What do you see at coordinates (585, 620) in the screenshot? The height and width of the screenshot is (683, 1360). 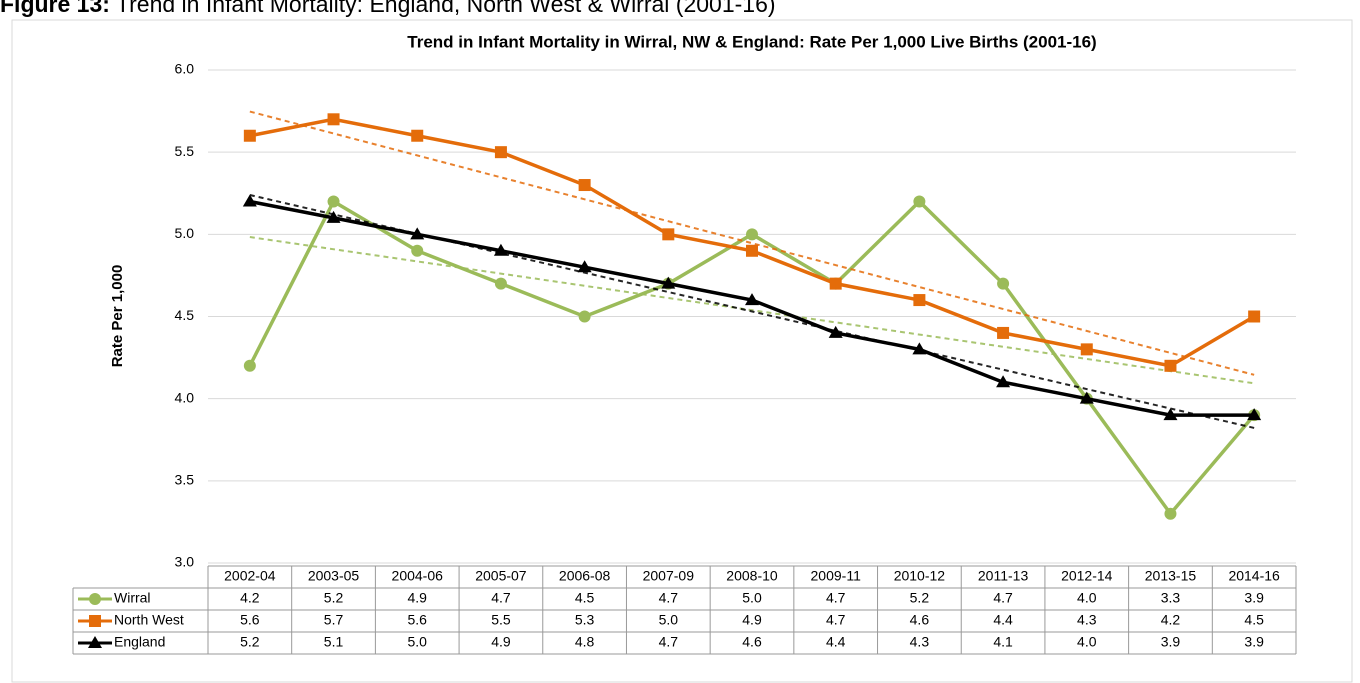 I see `table-cell: 5.3` at bounding box center [585, 620].